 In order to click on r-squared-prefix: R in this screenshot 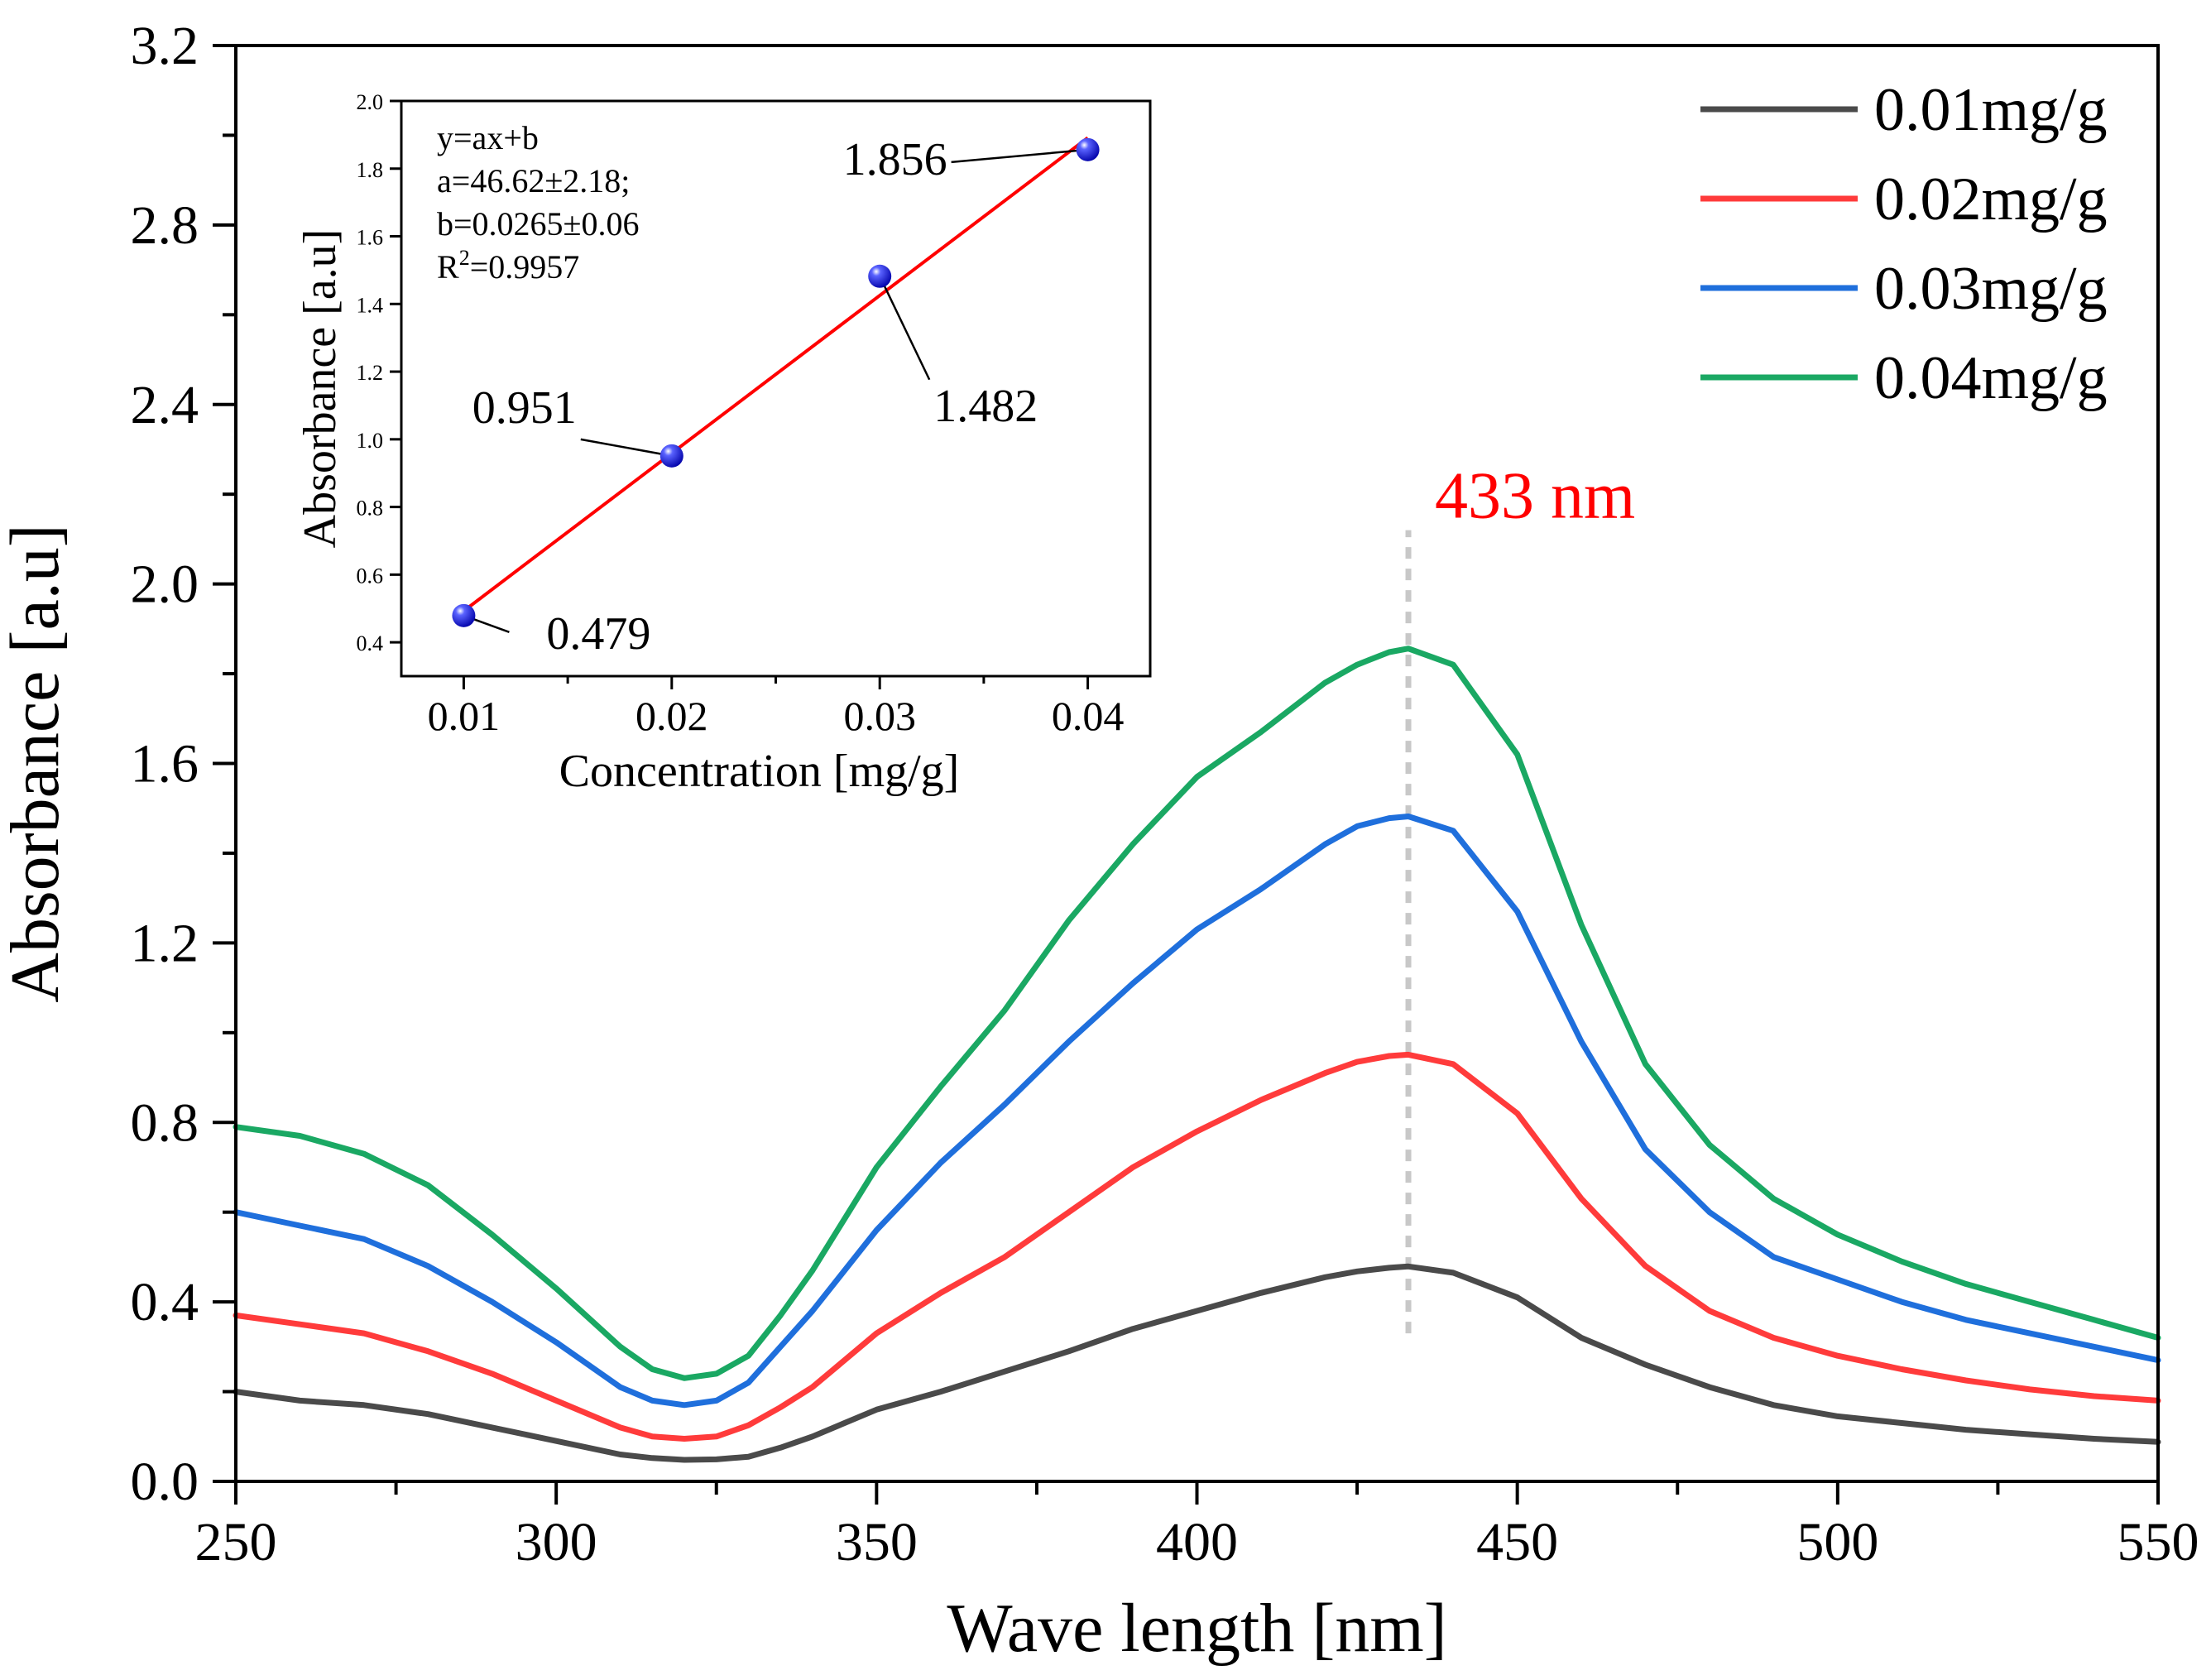, I will do `click(448, 267)`.